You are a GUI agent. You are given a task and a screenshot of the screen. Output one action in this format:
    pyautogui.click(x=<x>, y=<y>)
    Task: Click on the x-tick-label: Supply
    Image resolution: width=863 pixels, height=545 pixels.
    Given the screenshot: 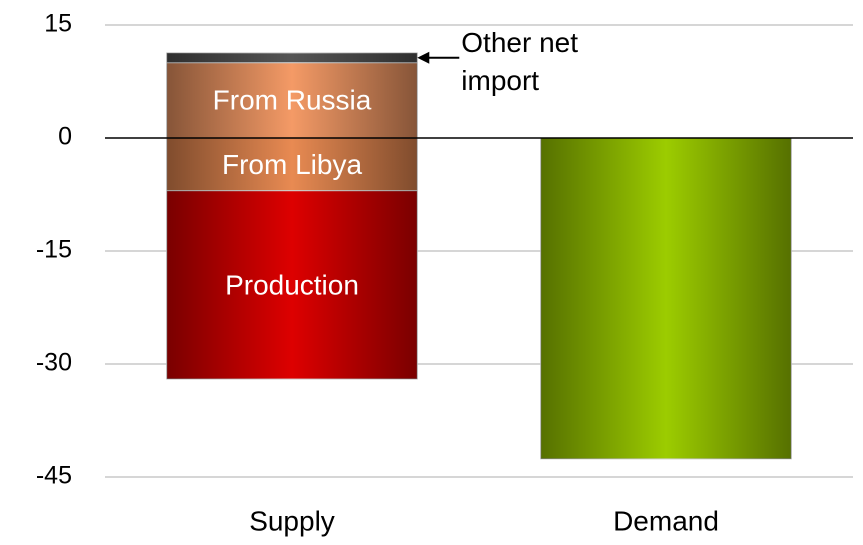 What is the action you would take?
    pyautogui.click(x=292, y=520)
    